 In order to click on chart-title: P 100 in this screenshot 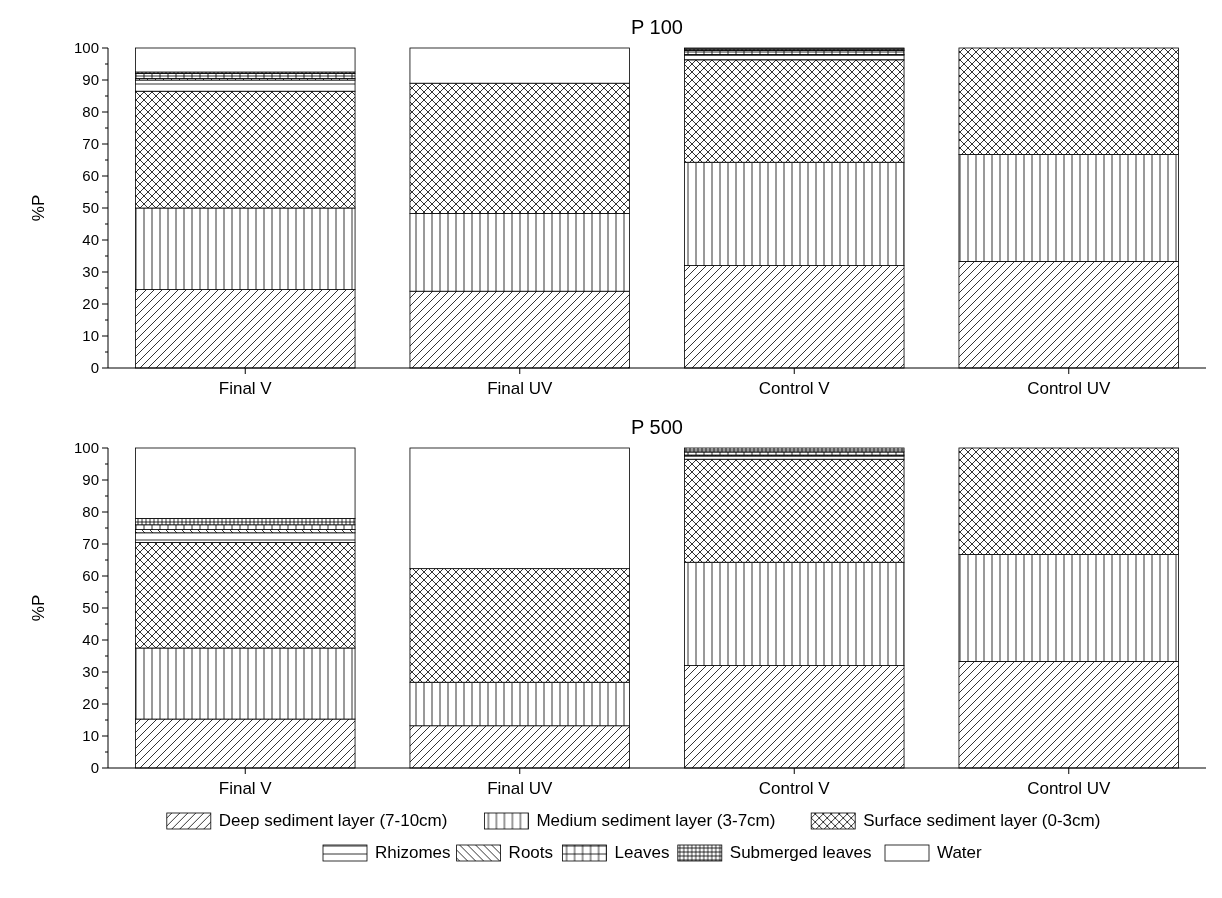, I will do `click(657, 27)`.